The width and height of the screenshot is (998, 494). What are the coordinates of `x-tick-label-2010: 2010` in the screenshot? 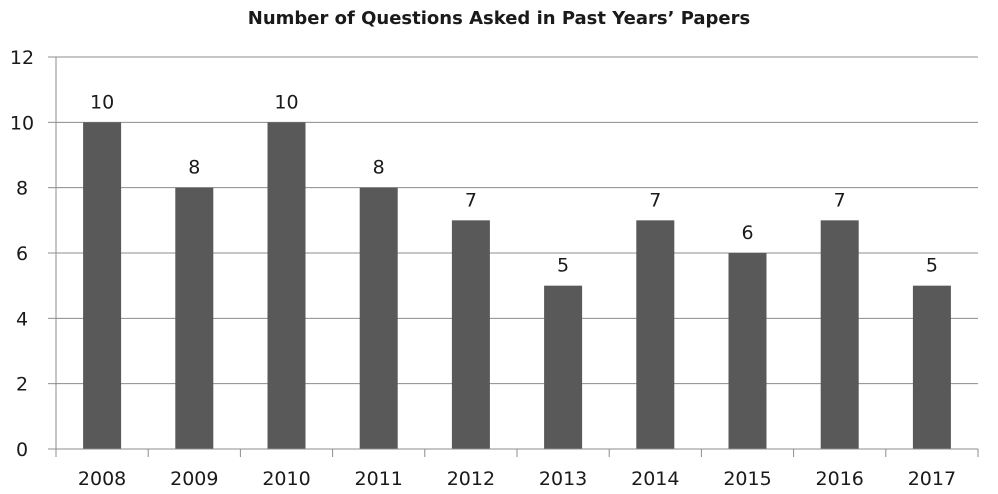 It's located at (286, 479).